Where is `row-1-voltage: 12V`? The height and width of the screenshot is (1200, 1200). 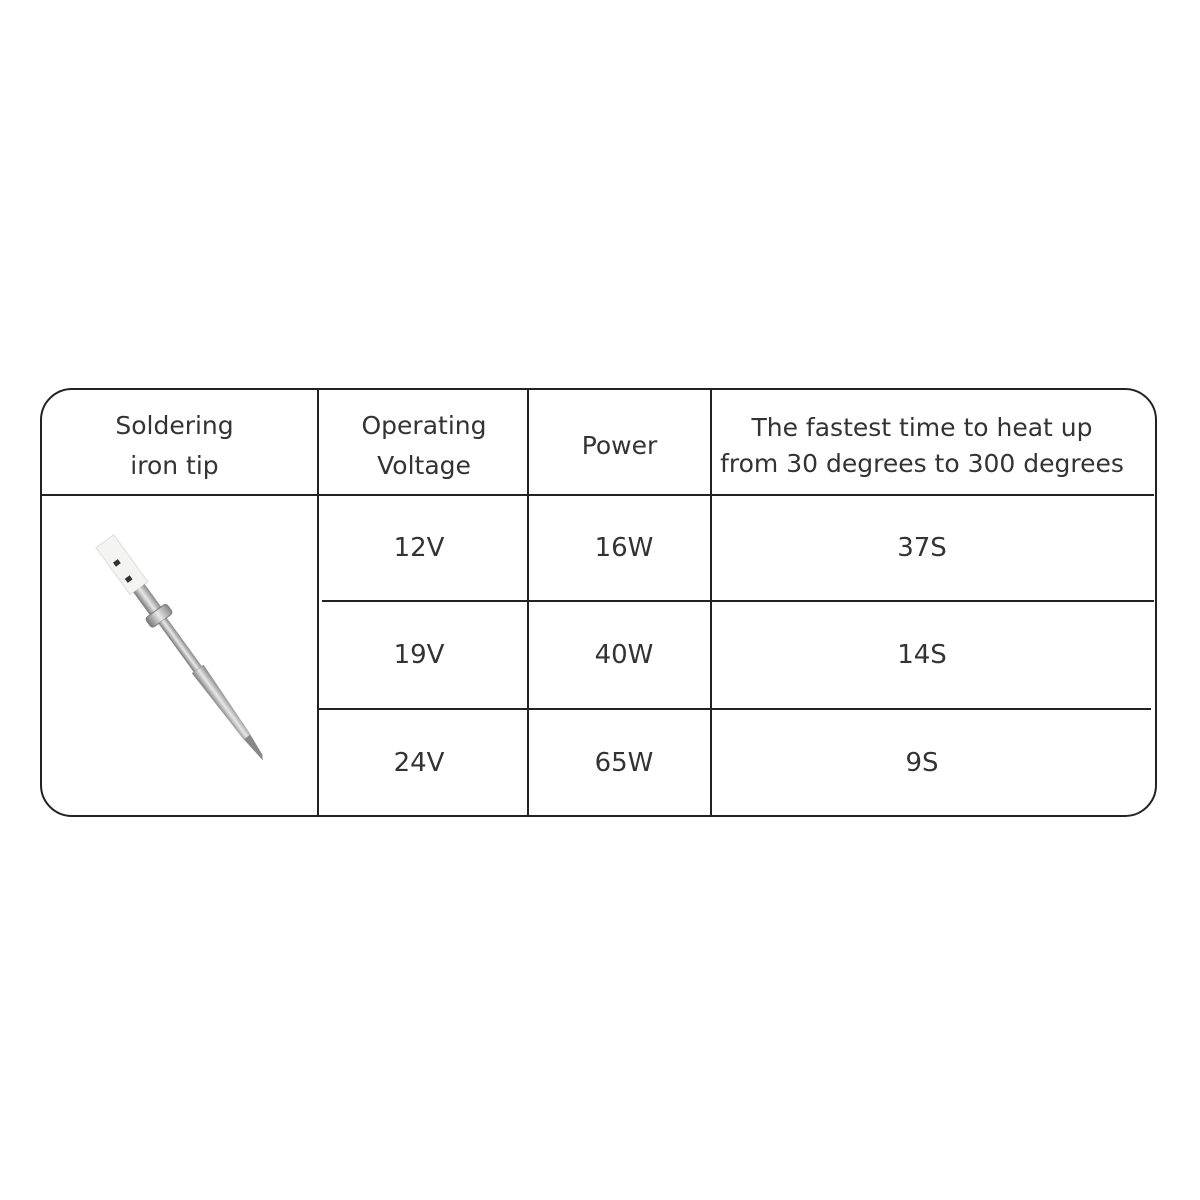
row-1-voltage: 12V is located at coordinates (419, 548).